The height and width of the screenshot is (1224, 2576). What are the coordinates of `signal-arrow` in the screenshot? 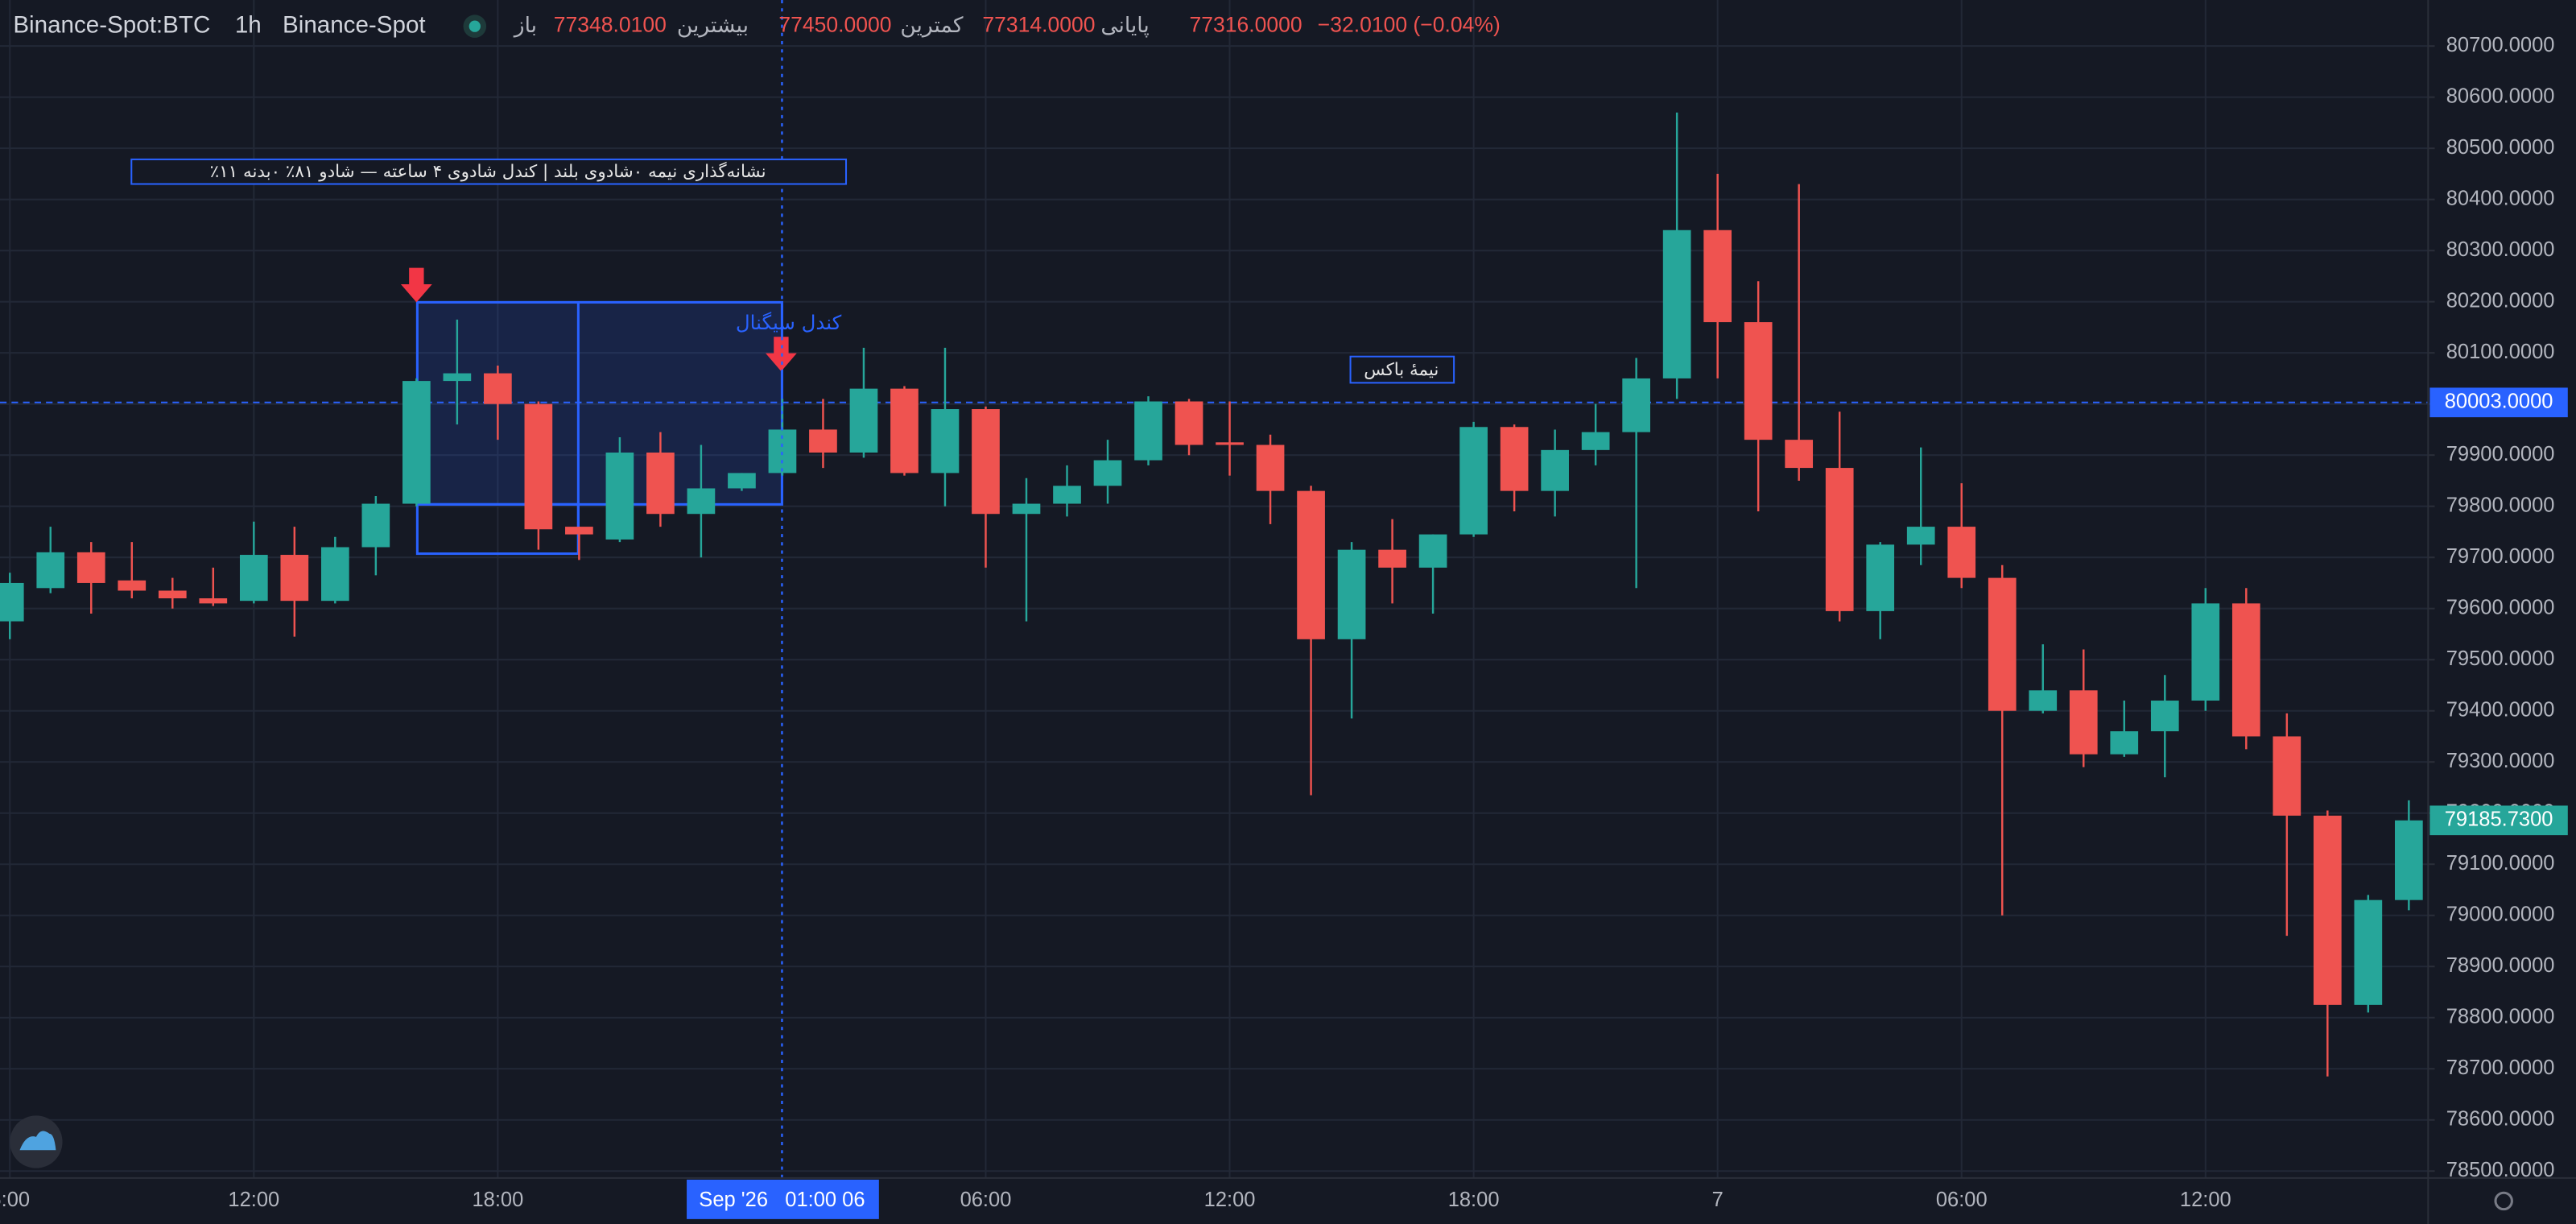 It's located at (416, 285).